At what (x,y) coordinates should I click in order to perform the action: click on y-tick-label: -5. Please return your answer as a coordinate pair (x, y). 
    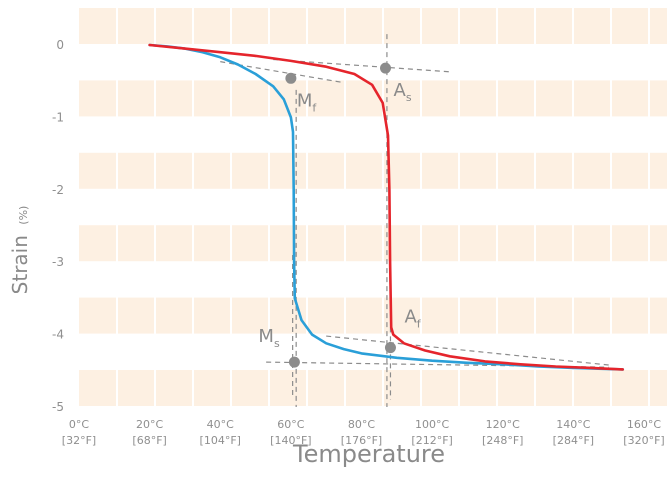
    Looking at the image, I should click on (58, 407).